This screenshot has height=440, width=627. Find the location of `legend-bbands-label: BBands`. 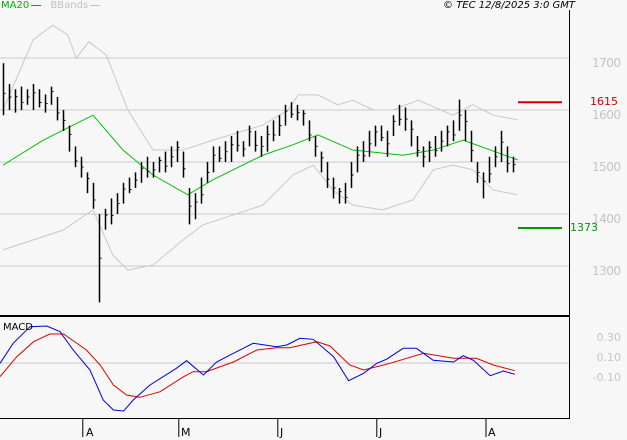

legend-bbands-label: BBands is located at coordinates (69, 5).